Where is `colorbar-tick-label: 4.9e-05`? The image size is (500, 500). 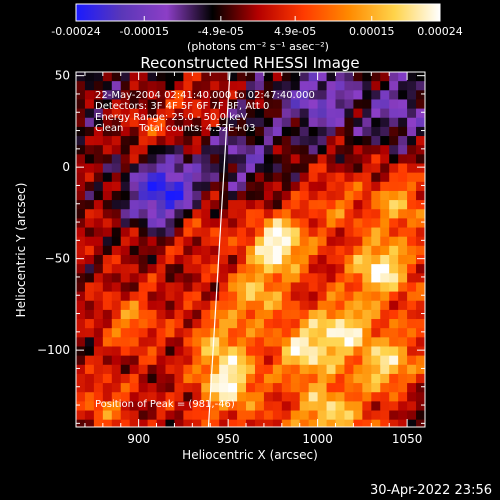 colorbar-tick-label: 4.9e-05 is located at coordinates (295, 31).